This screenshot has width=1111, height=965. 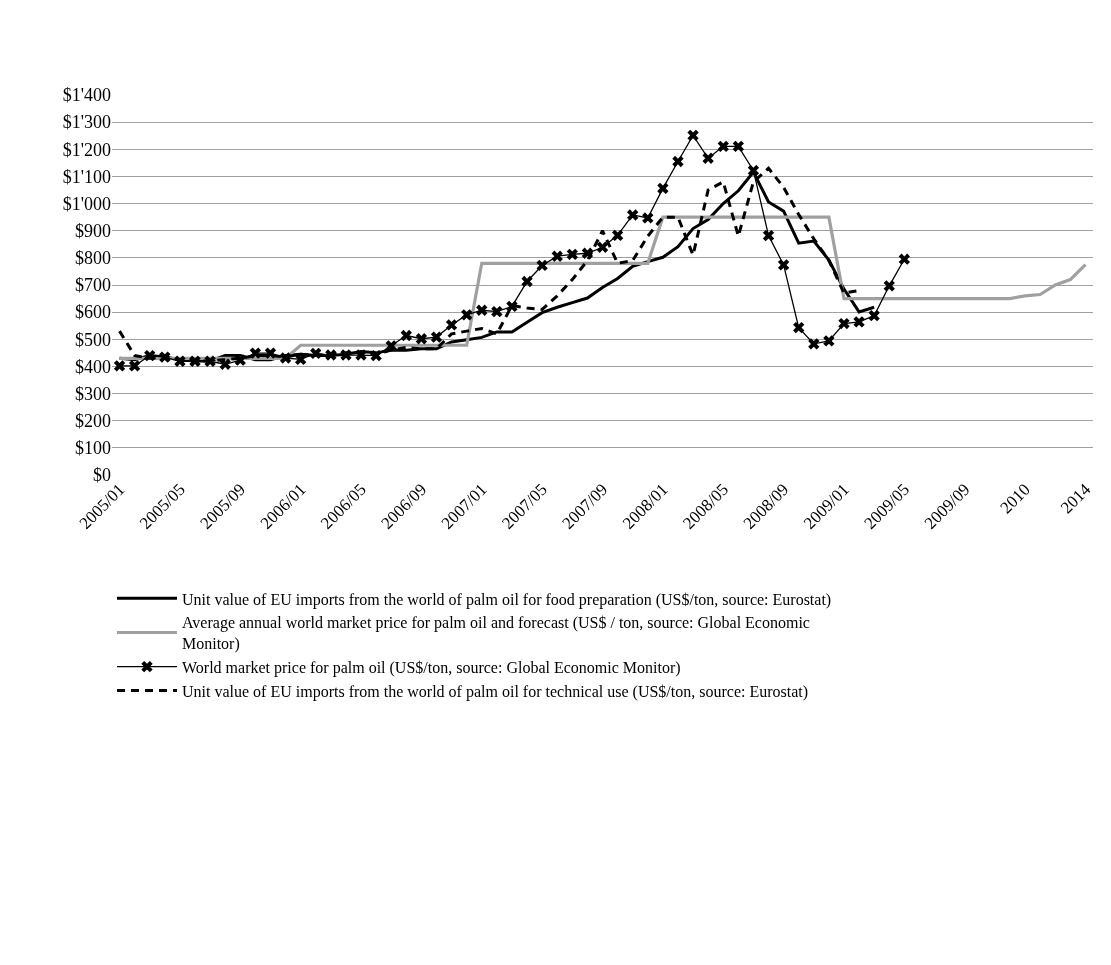 I want to click on y-tick-label: $100, so click(x=93, y=448).